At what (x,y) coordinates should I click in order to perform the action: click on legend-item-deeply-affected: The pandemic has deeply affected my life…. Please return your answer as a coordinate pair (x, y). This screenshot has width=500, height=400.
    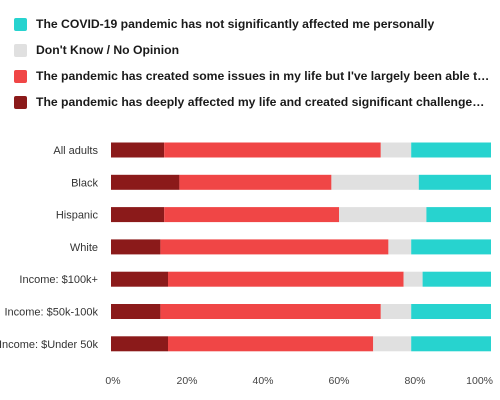
    Looking at the image, I should click on (254, 102).